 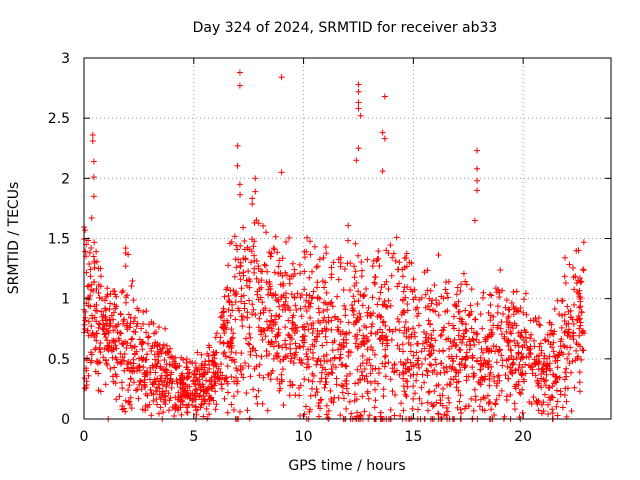 I want to click on x-tick-label: 5, so click(x=193, y=437).